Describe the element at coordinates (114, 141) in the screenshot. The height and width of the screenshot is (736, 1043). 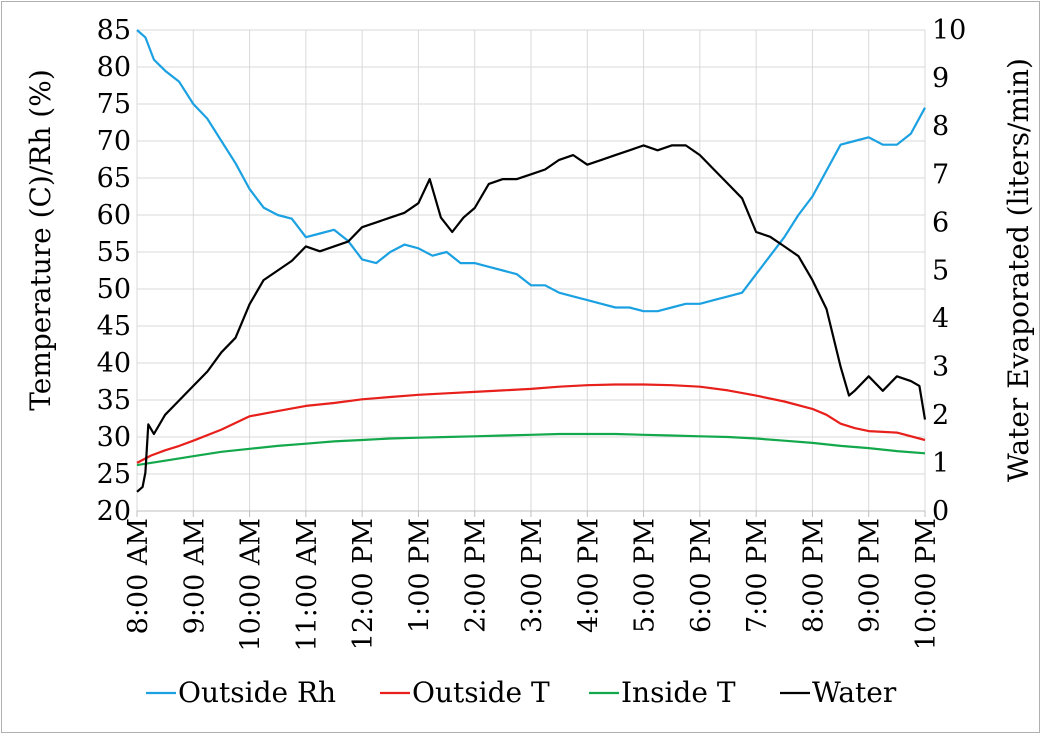
I see `y-tick-left-10: 70` at that location.